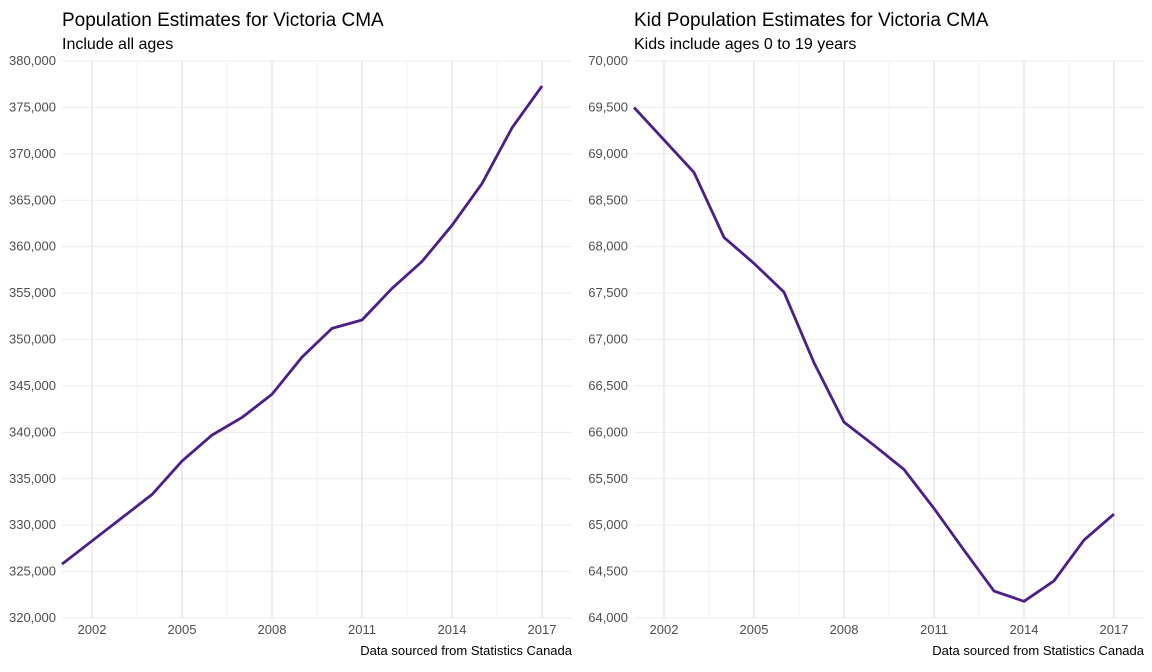 The height and width of the screenshot is (672, 1152). What do you see at coordinates (32, 246) in the screenshot?
I see `y-tick-label: 360,000` at bounding box center [32, 246].